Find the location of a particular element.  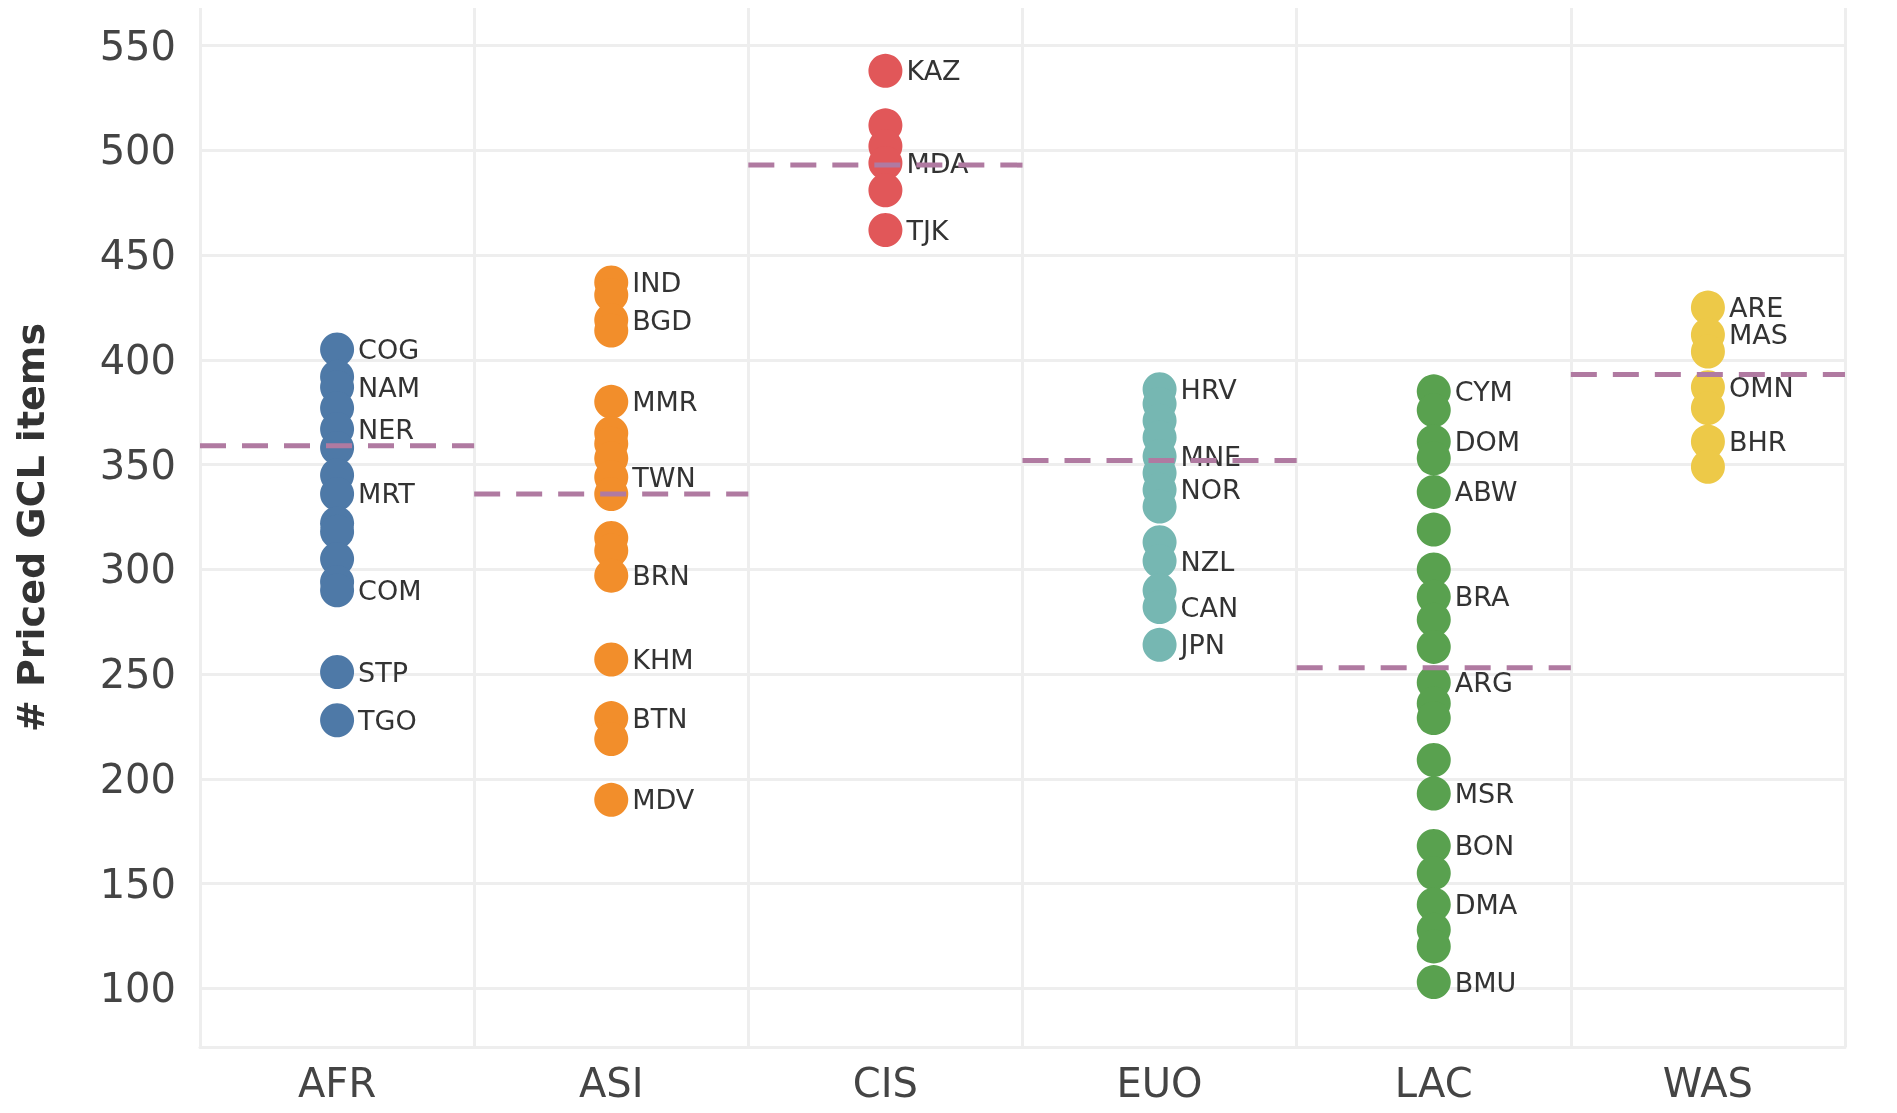

data-label: MRT is located at coordinates (387, 494).